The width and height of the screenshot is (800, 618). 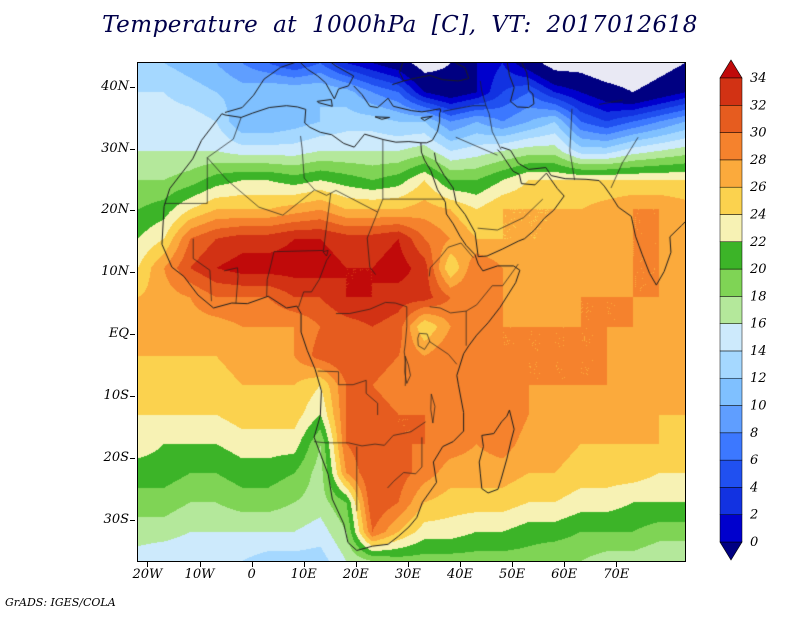 What do you see at coordinates (758, 351) in the screenshot?
I see `colorbar-label: 14` at bounding box center [758, 351].